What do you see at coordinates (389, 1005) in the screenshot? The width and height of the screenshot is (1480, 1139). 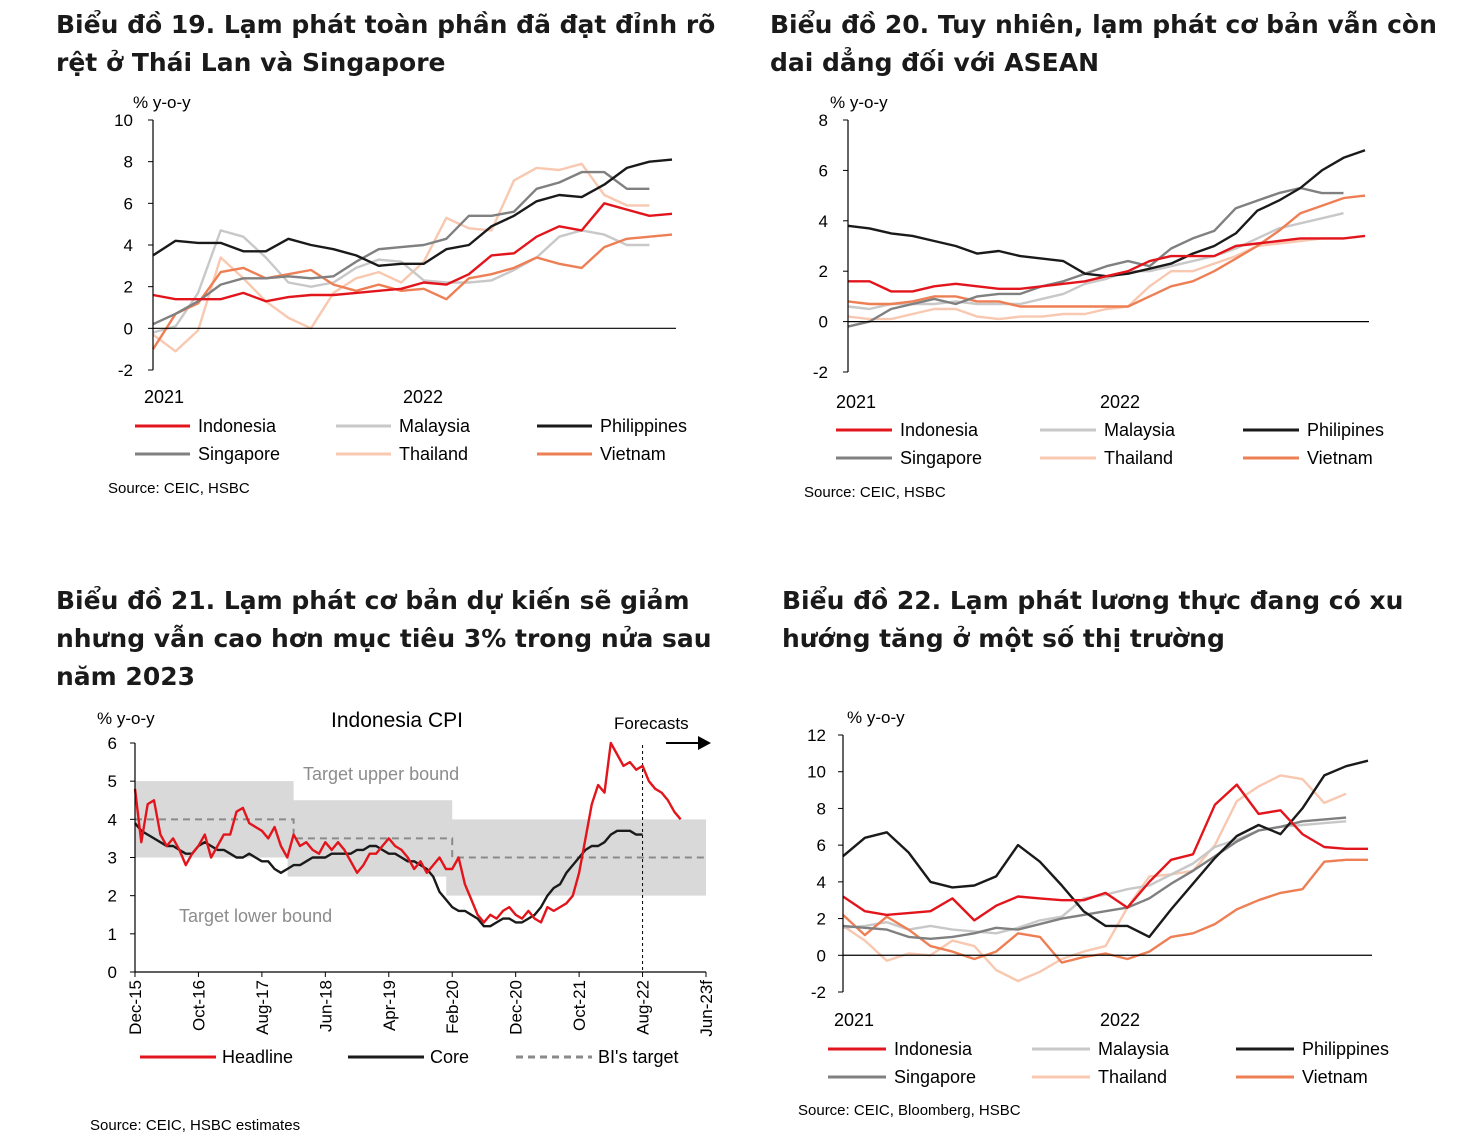 I see `x-tick-label: Apr-19` at bounding box center [389, 1005].